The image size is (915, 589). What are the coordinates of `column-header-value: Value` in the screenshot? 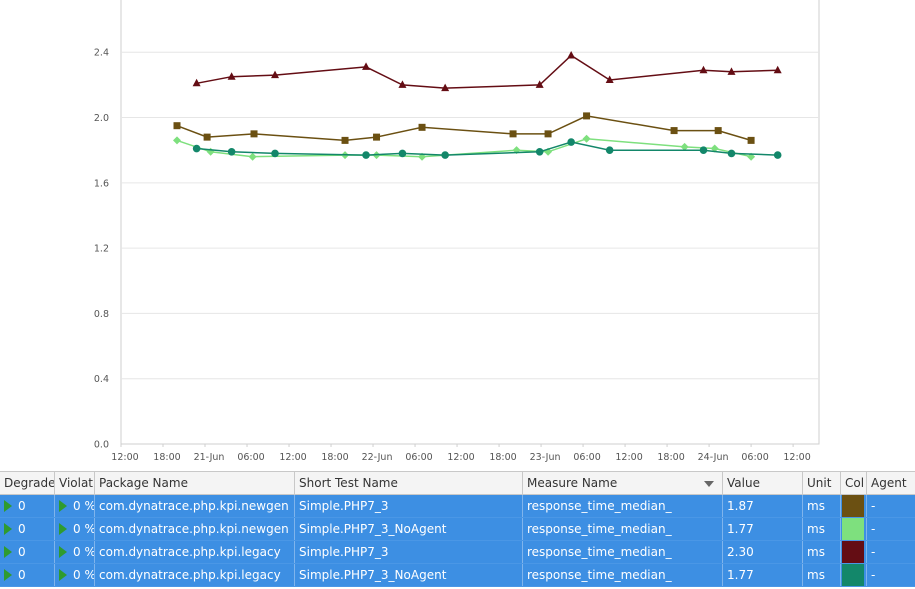 It's located at (763, 483).